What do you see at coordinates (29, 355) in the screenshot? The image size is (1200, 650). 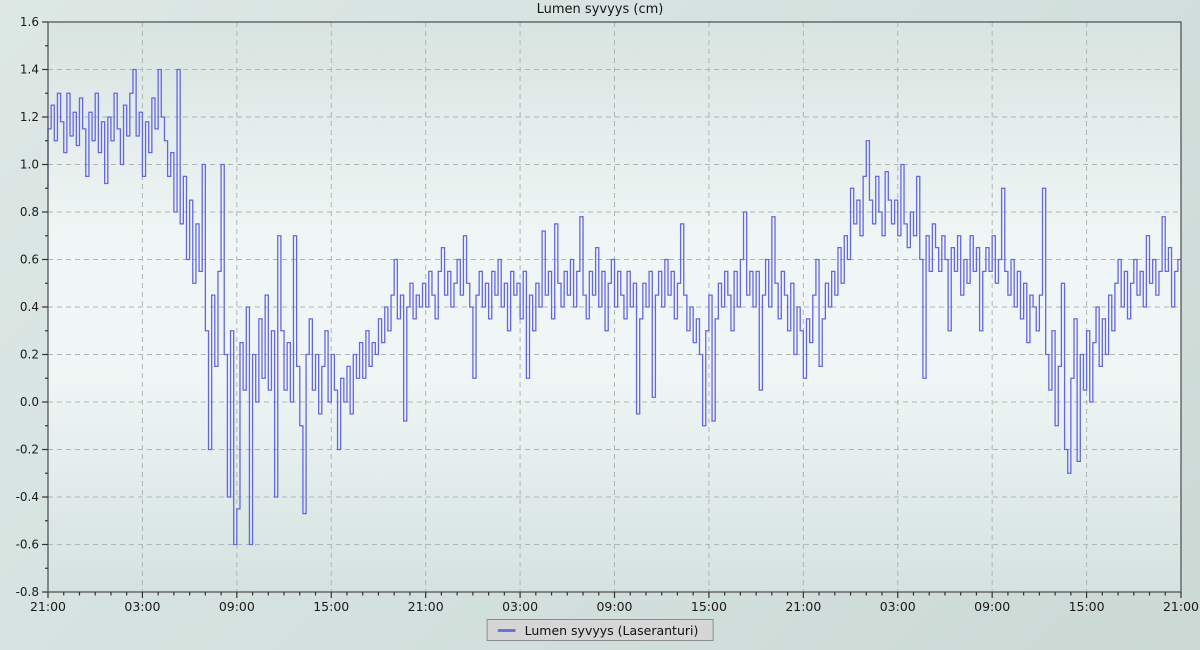 I see `y-tick-label: 0.2` at bounding box center [29, 355].